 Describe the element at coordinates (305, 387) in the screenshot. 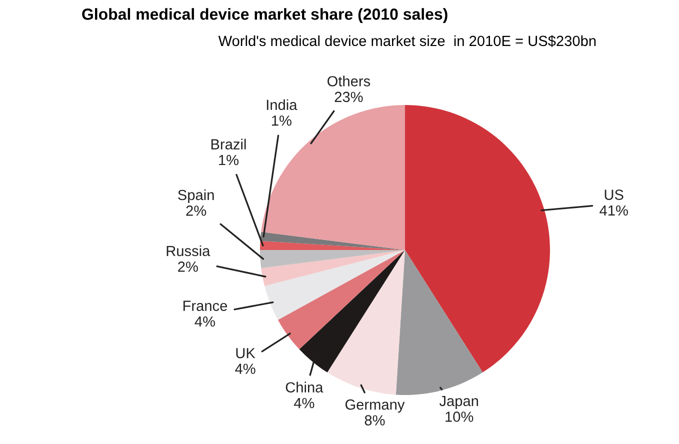

I see `slice-label: China` at that location.